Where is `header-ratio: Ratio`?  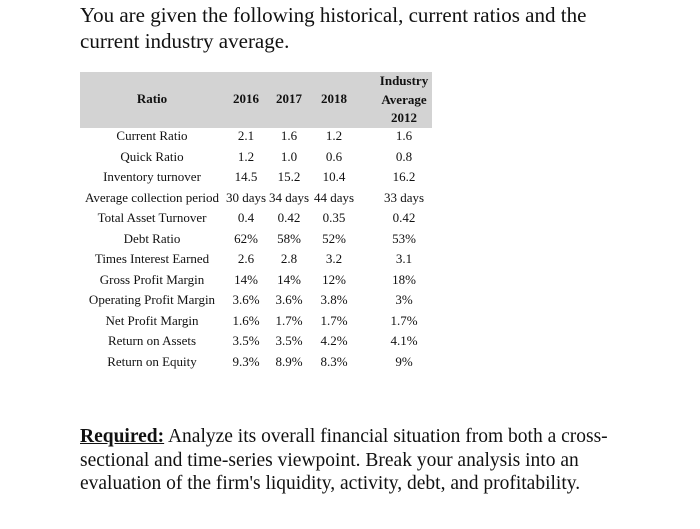
header-ratio: Ratio is located at coordinates (152, 98).